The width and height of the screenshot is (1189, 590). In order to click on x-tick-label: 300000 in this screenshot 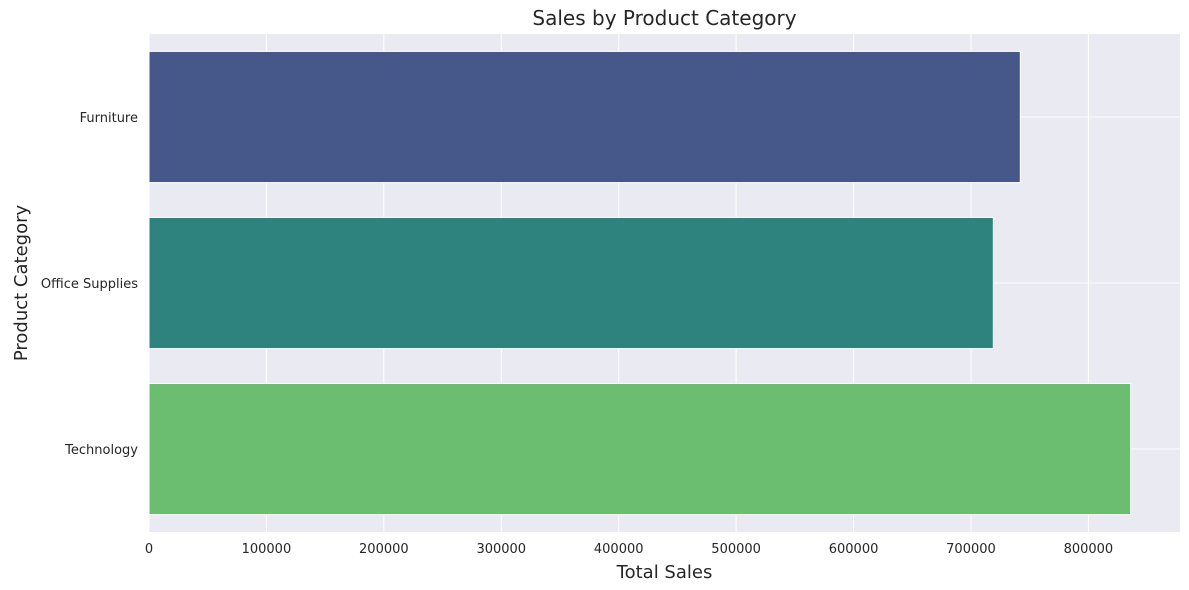, I will do `click(501, 549)`.